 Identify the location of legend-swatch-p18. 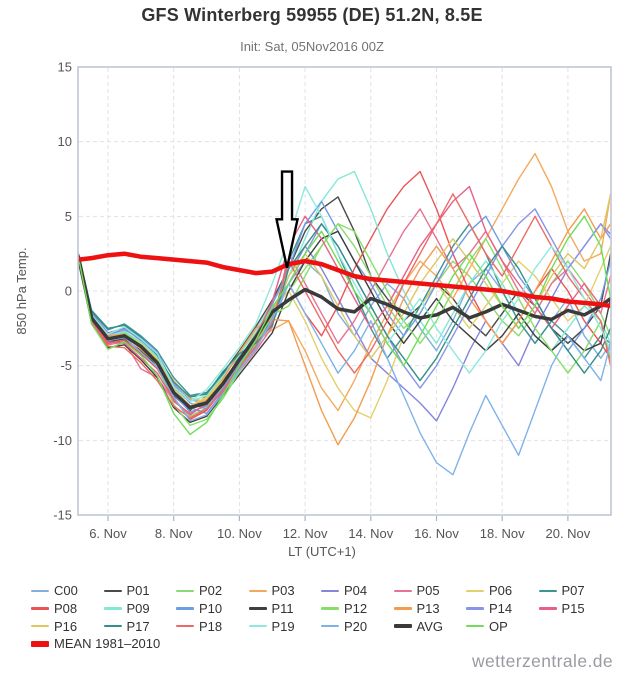
(185, 626).